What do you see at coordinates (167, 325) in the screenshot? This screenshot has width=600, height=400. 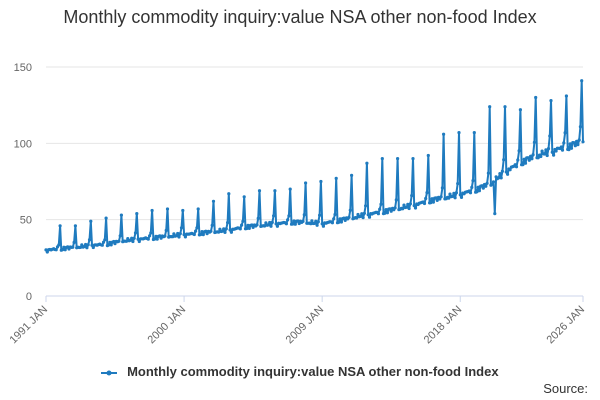 I see `x-tick-label: 2000 JAN` at bounding box center [167, 325].